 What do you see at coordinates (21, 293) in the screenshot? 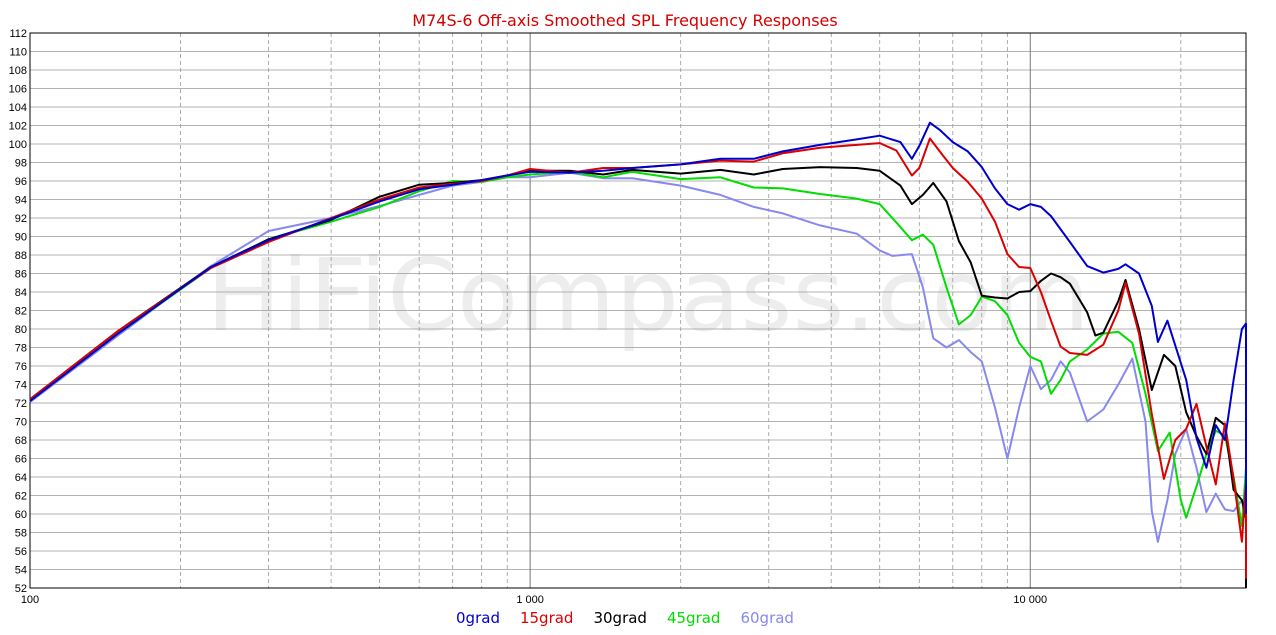
I see `y-tick-label: 84` at bounding box center [21, 293].